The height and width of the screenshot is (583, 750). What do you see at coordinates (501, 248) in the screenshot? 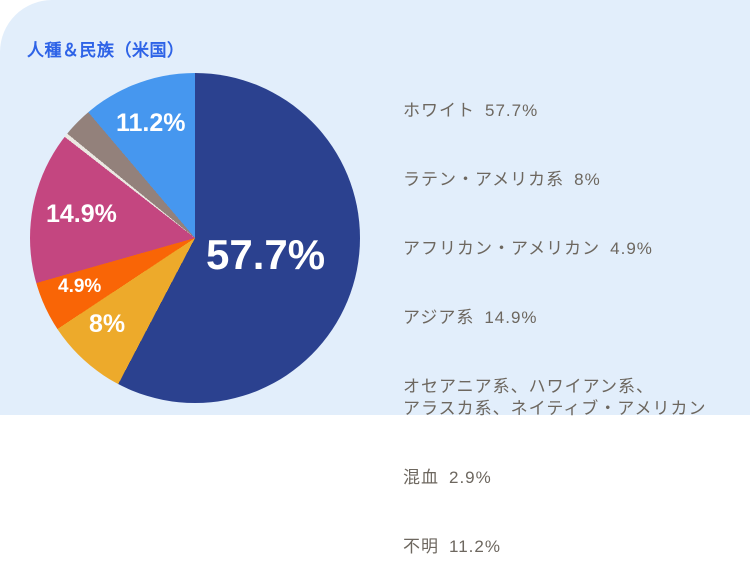
I see `legend-label: アフリカン・アメリカン` at bounding box center [501, 248].